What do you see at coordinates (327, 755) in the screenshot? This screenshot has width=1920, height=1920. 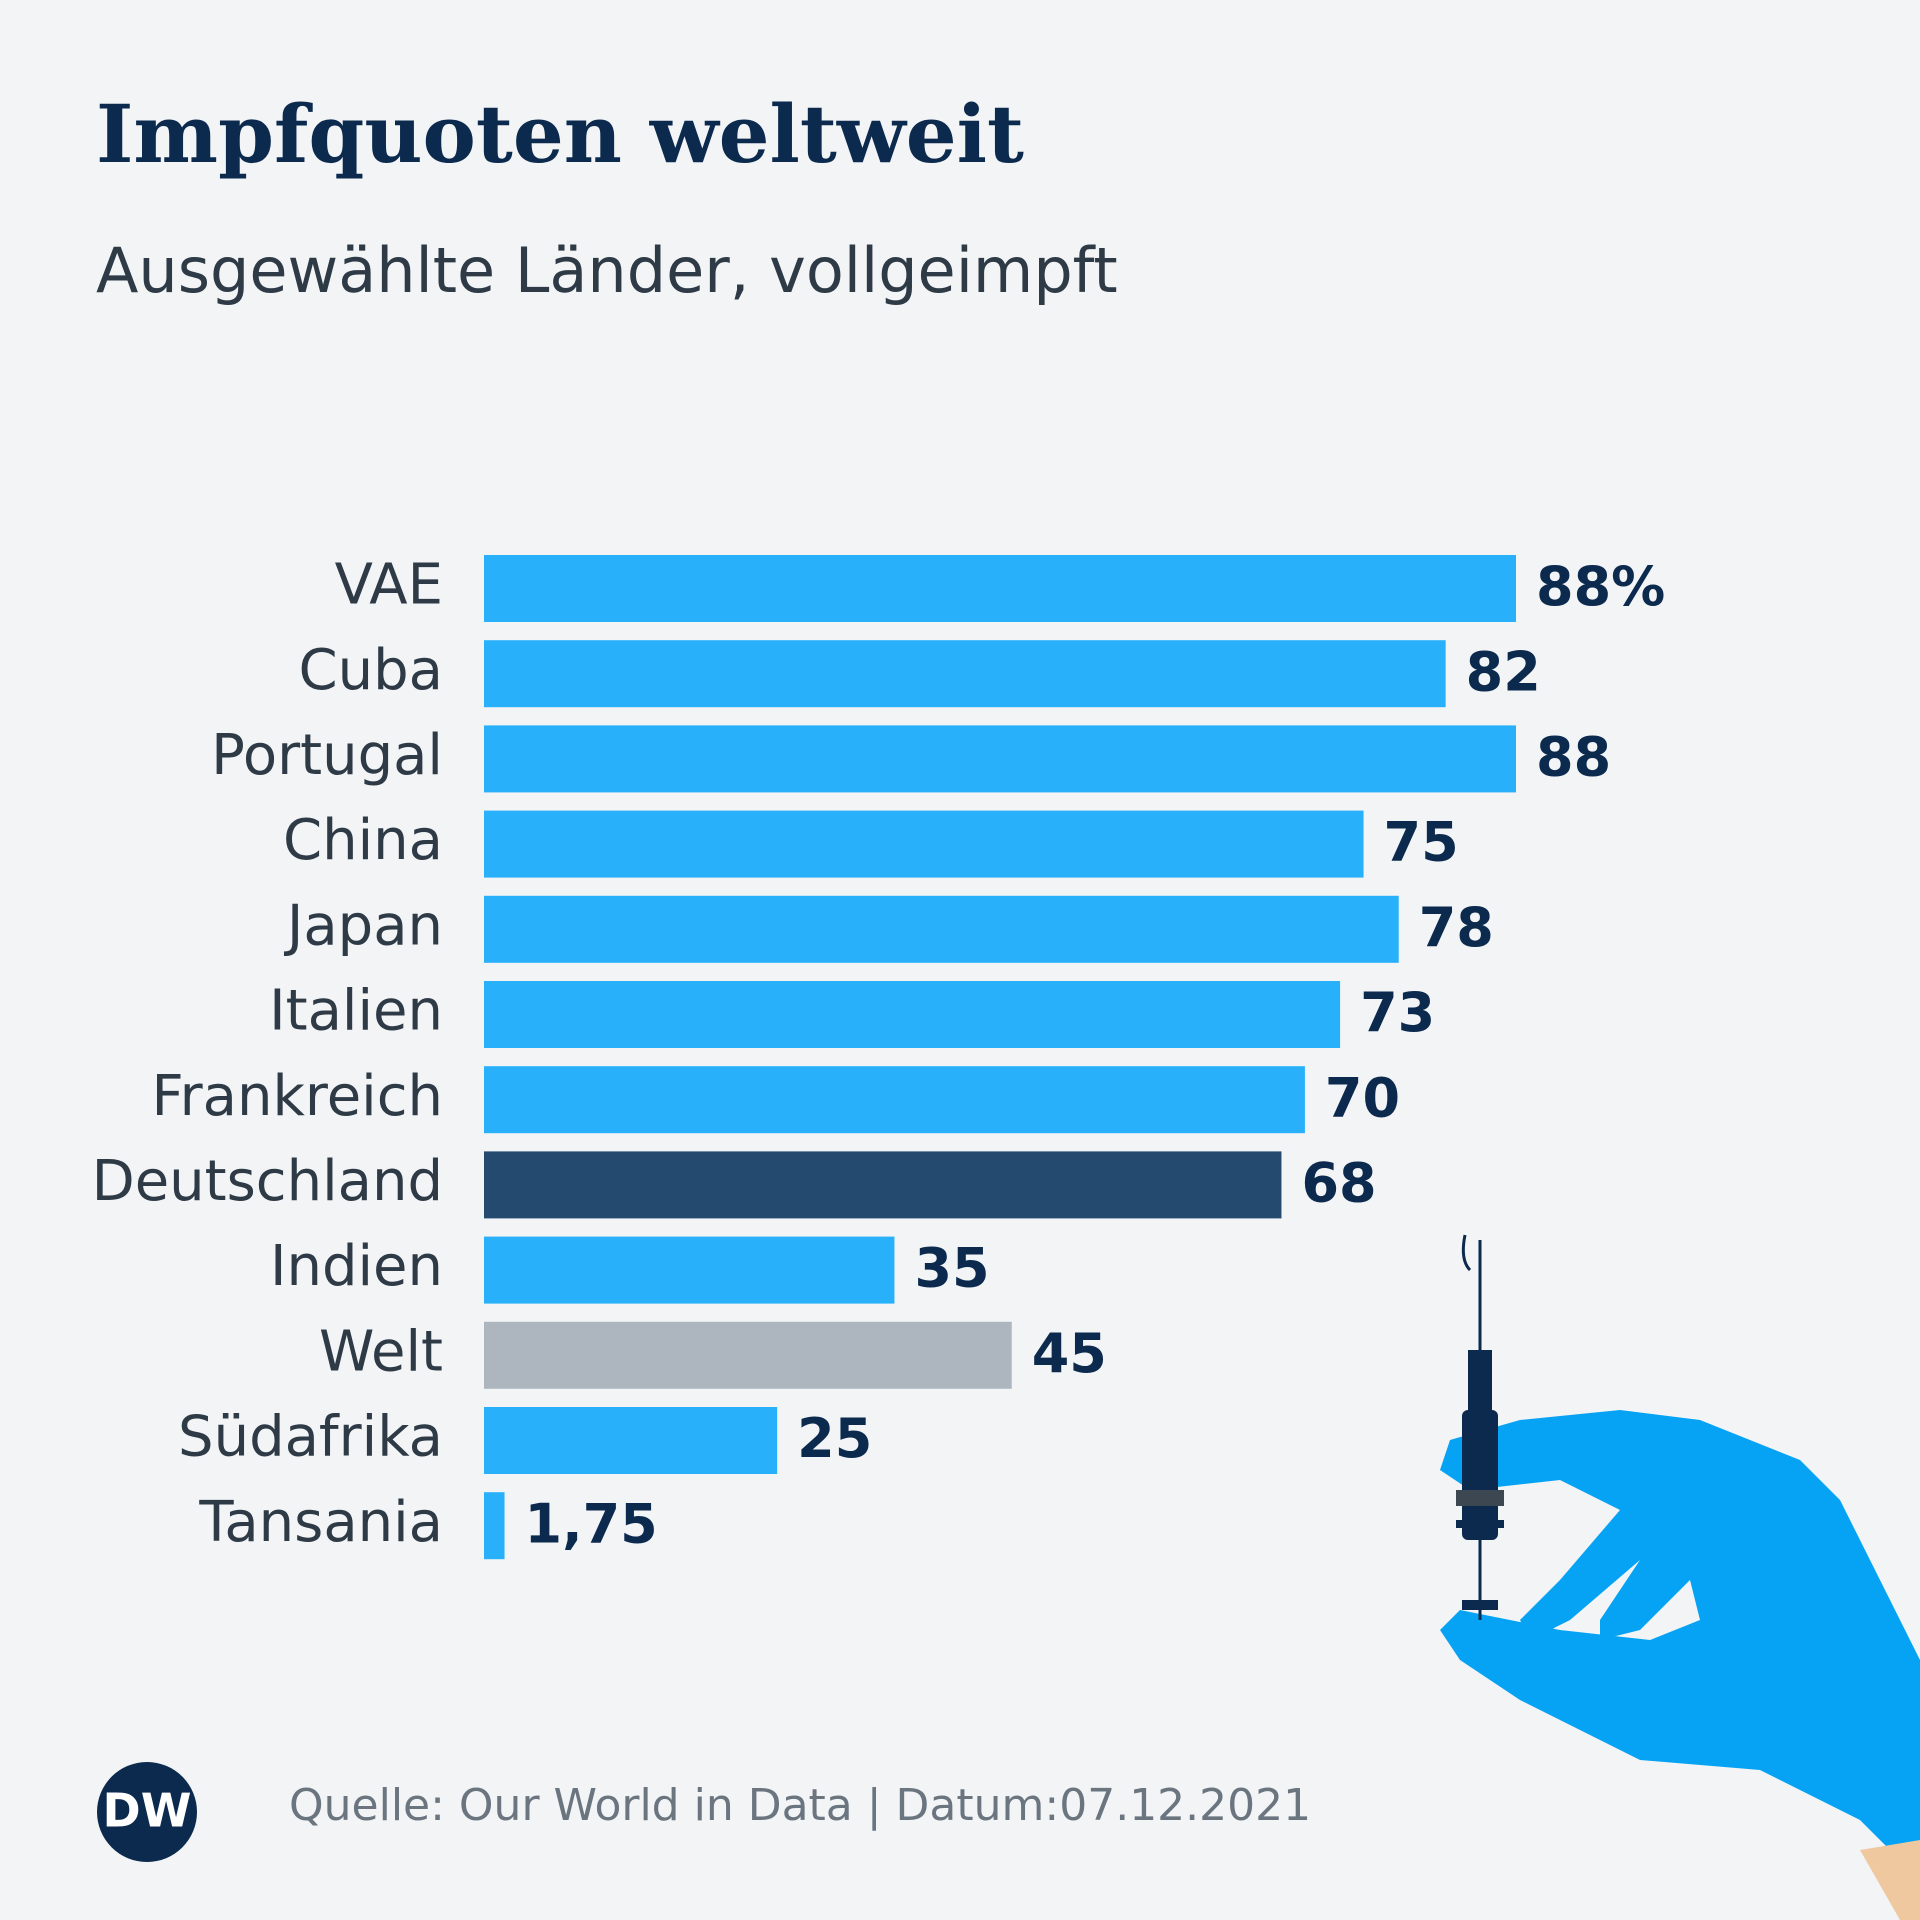 I see `category-label: Portugal` at bounding box center [327, 755].